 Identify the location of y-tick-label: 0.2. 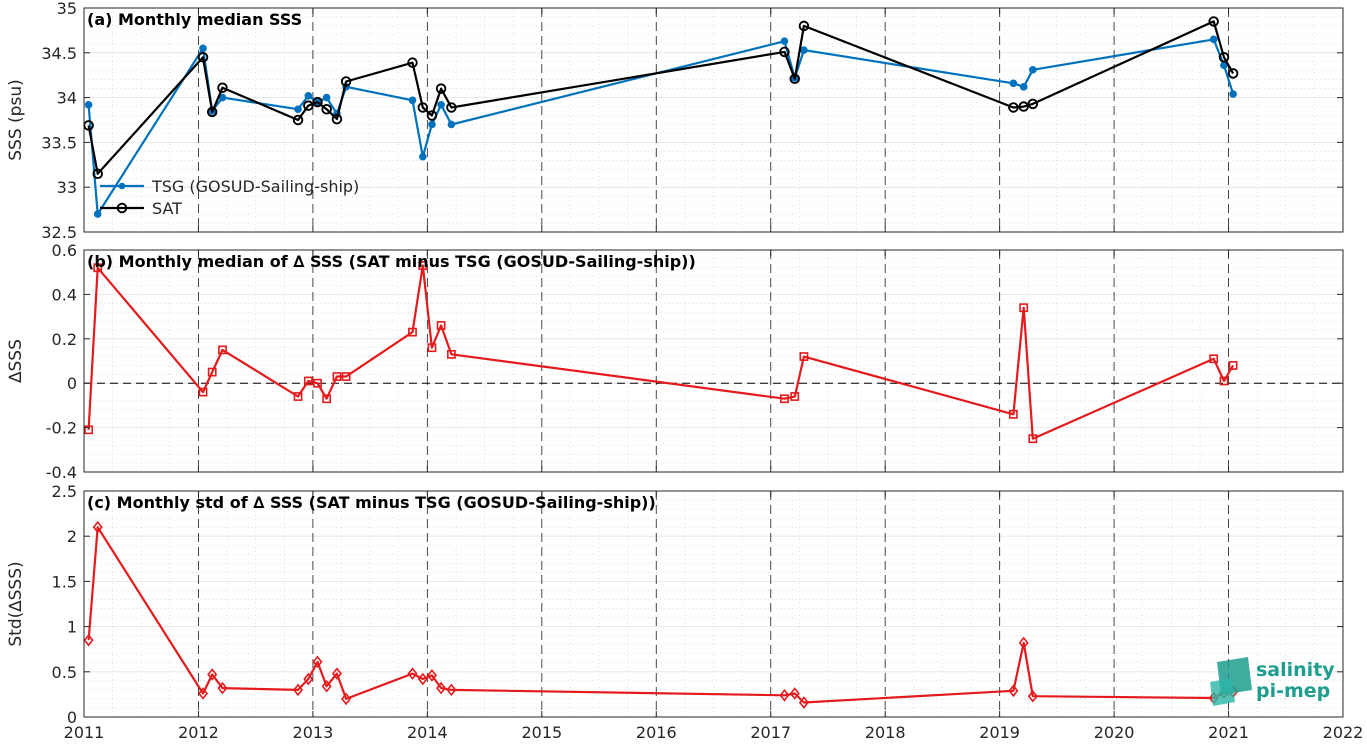
(64, 339).